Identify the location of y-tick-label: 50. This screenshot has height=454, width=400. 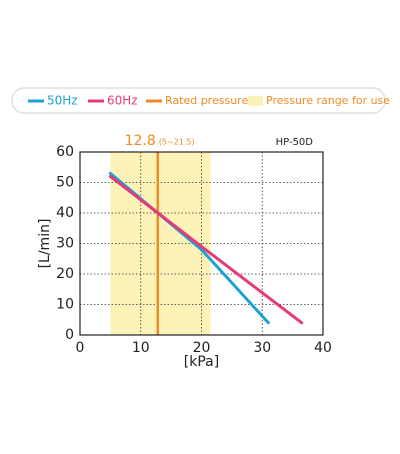
(65, 183).